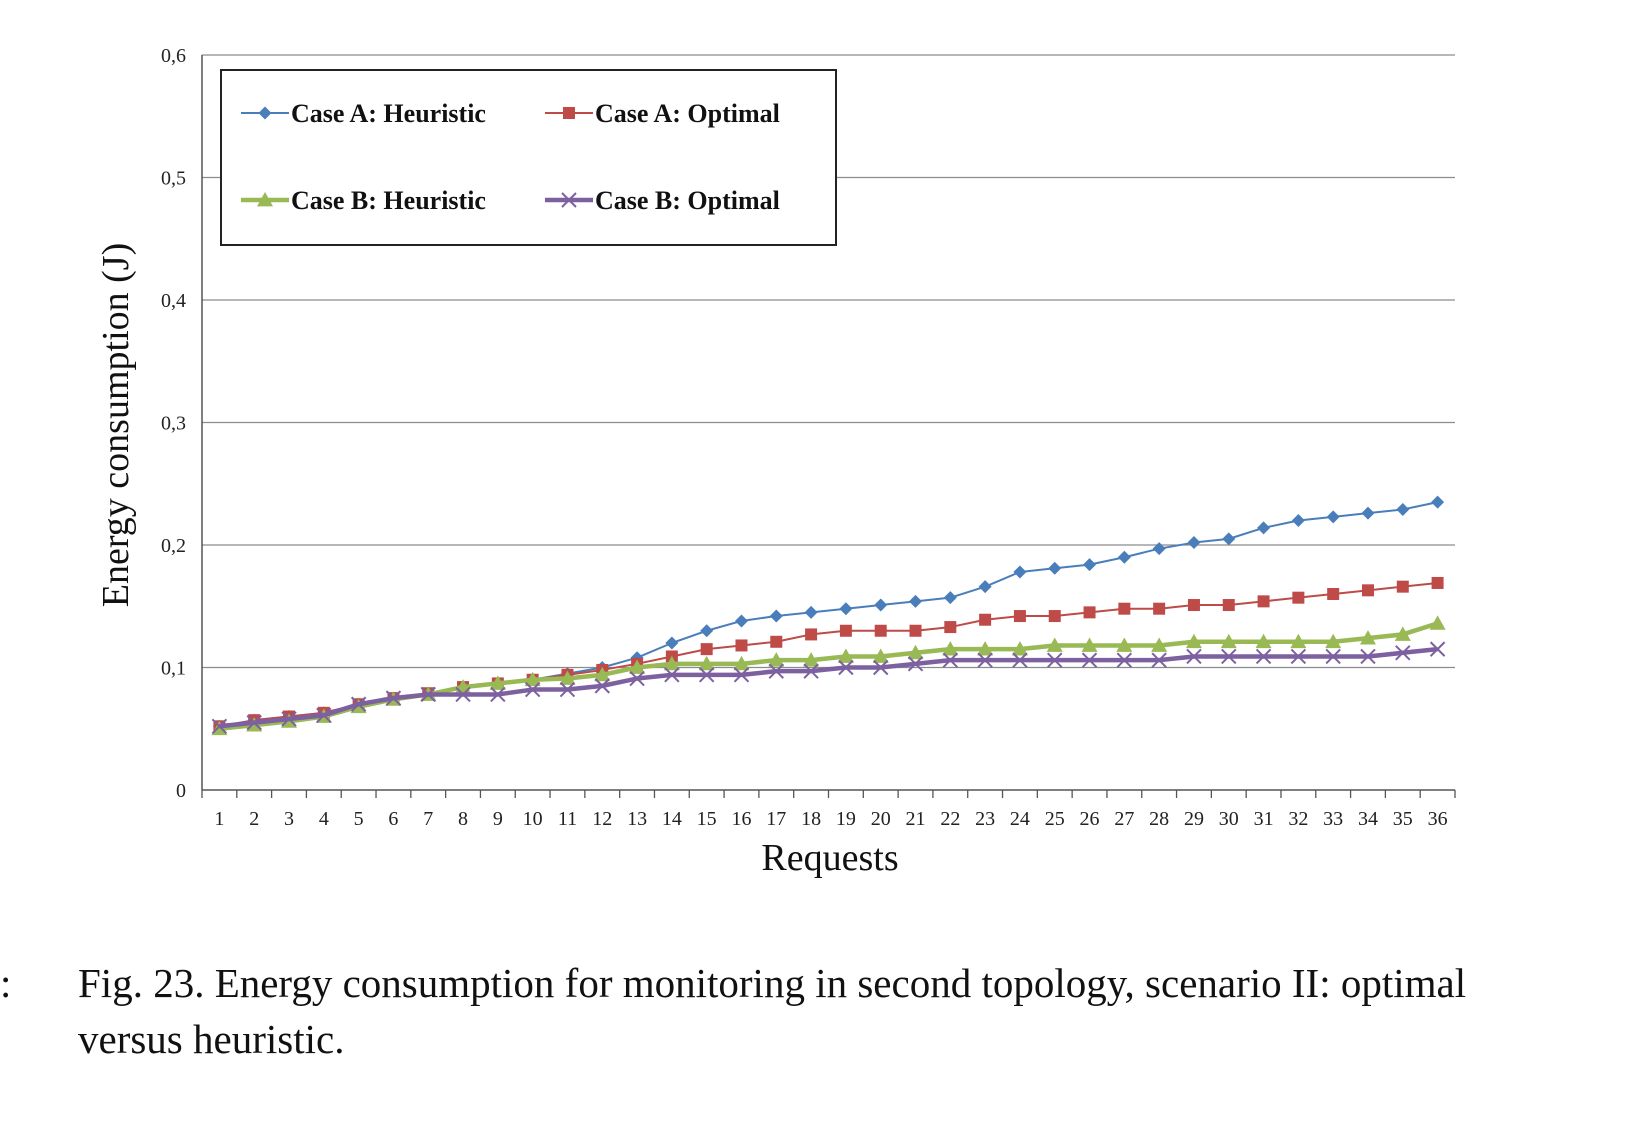  What do you see at coordinates (602, 819) in the screenshot?
I see `x-tick-label: 12` at bounding box center [602, 819].